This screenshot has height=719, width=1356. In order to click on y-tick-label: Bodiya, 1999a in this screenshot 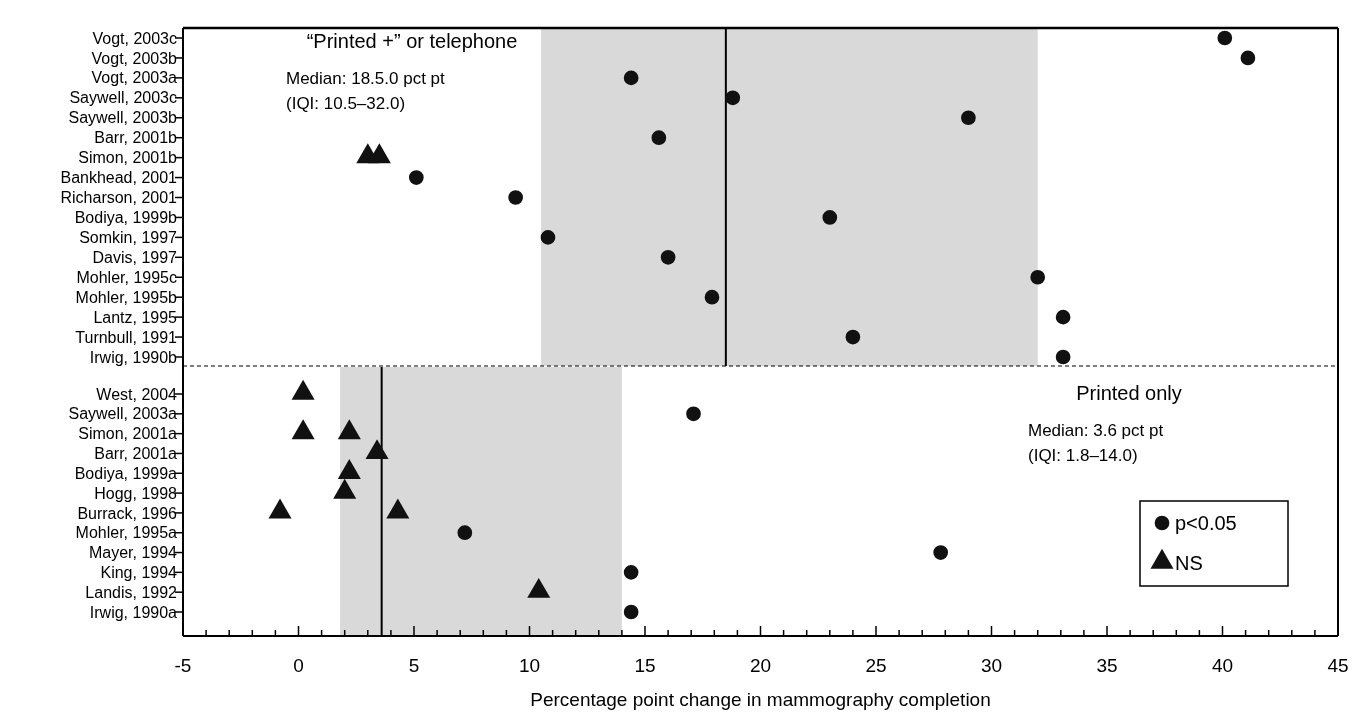, I will do `click(126, 473)`.